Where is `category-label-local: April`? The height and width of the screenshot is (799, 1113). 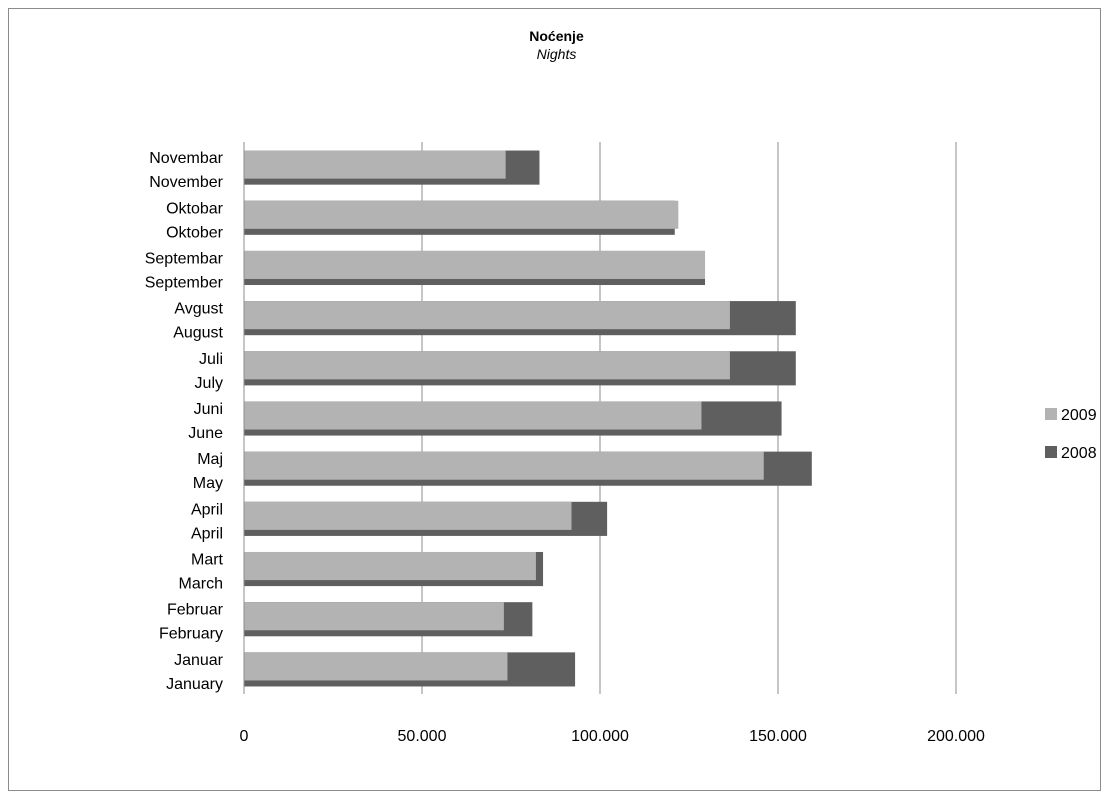 category-label-local: April is located at coordinates (207, 509).